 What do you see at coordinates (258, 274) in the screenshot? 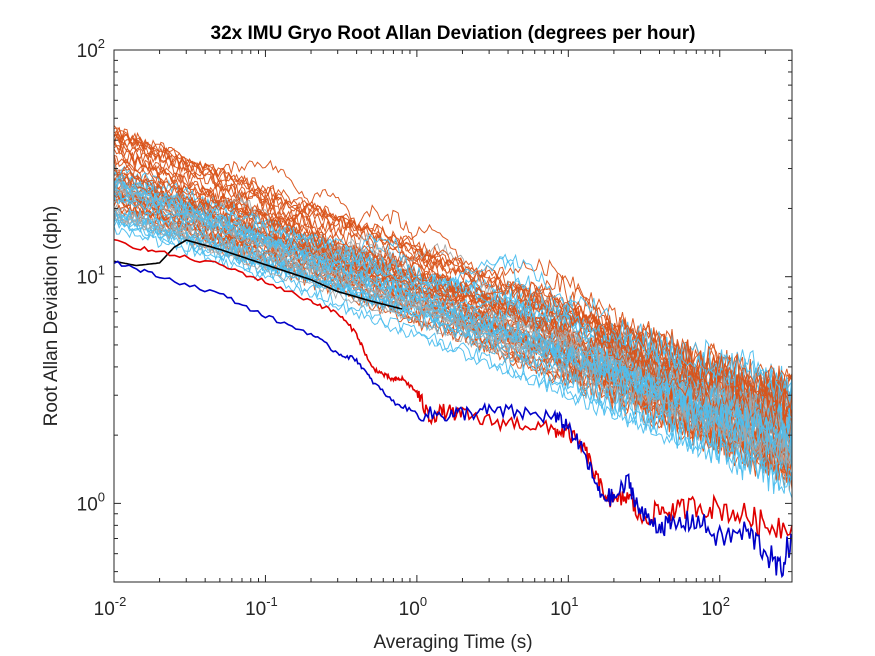
I see `series-line-black` at bounding box center [258, 274].